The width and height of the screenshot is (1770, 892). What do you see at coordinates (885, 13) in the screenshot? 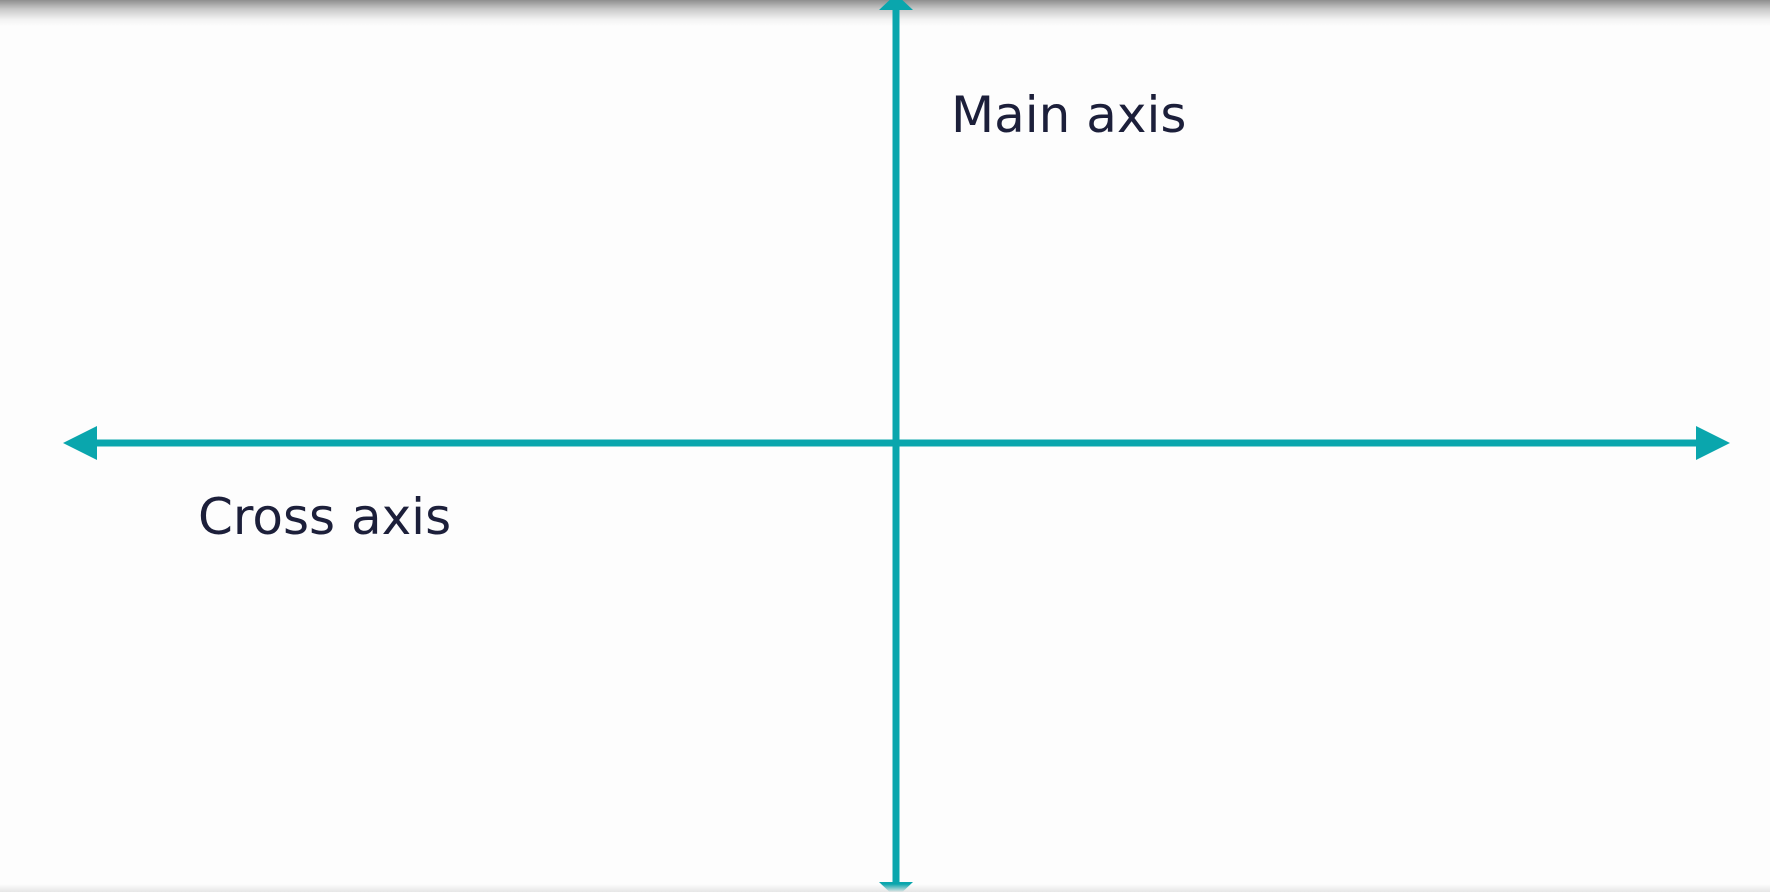
I see `top-edge-shadow` at bounding box center [885, 13].